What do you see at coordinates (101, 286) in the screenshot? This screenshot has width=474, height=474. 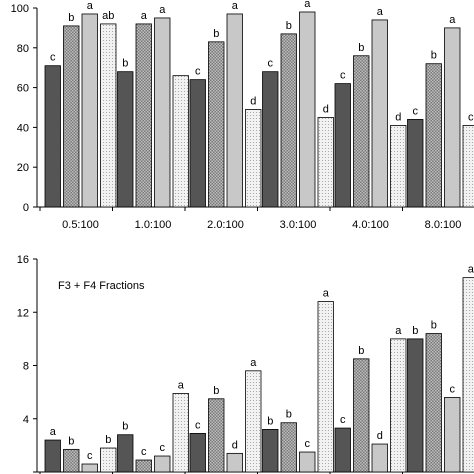 I see `chart-annotation: F3 + F4 Fractions` at bounding box center [101, 286].